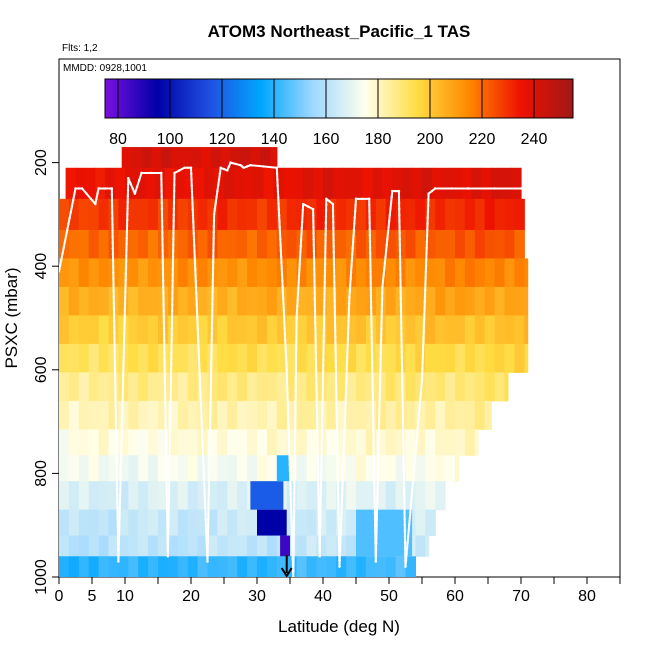  What do you see at coordinates (339, 98) in the screenshot?
I see `colorbar-gradient` at bounding box center [339, 98].